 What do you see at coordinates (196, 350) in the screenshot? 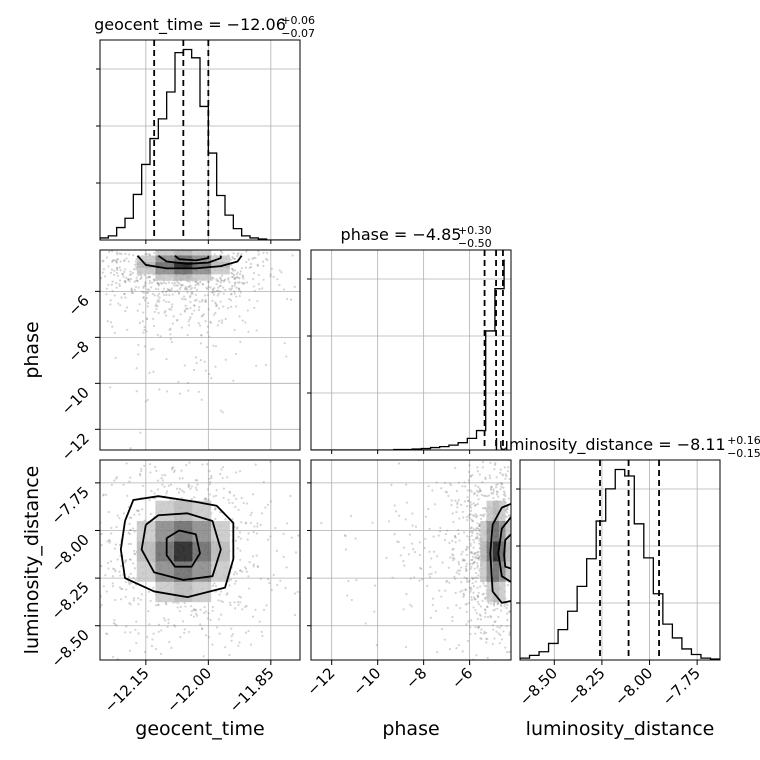
I see `density-panel-geocent_time_phase` at bounding box center [196, 350].